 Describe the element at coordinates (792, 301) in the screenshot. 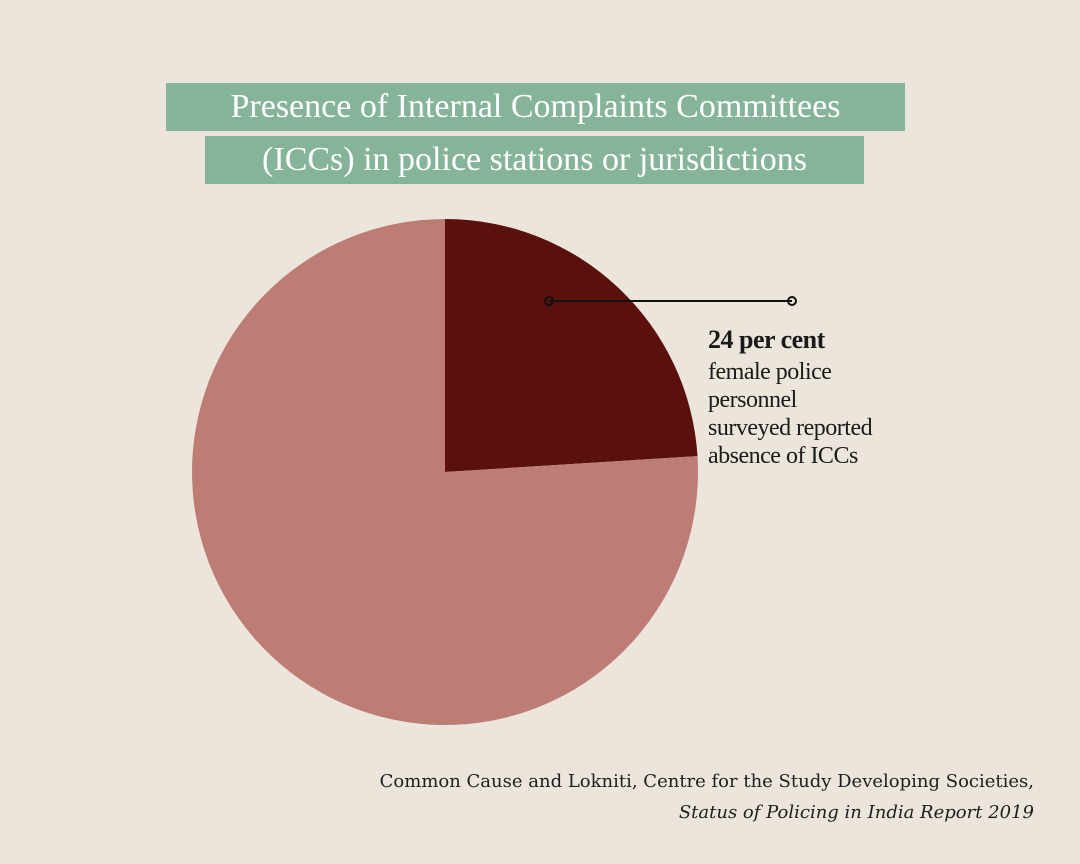

I see `leader-line-end-dot` at that location.